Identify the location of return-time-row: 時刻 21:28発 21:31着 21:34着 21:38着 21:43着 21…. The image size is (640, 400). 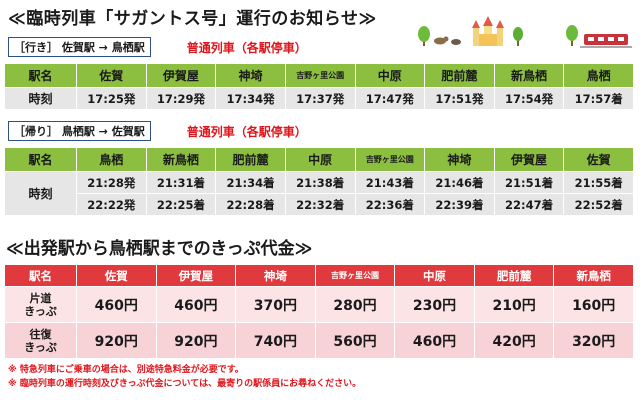
(319, 193).